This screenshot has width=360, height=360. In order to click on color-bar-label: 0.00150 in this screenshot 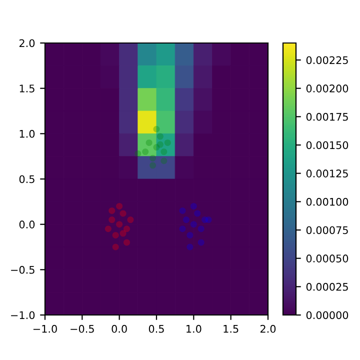, I will do `click(327, 145)`.